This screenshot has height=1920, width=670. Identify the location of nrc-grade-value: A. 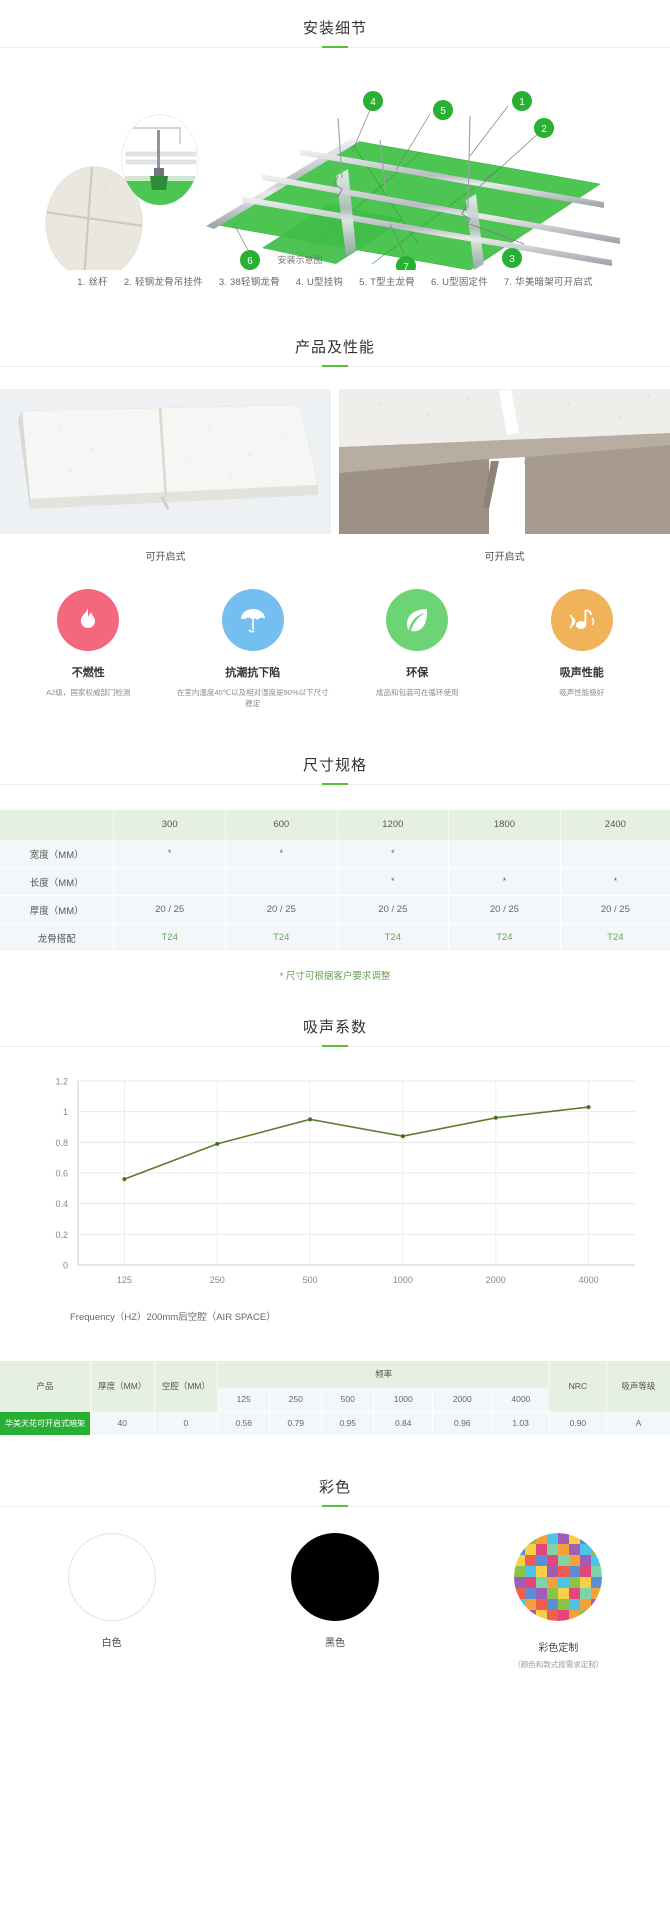
(638, 1423).